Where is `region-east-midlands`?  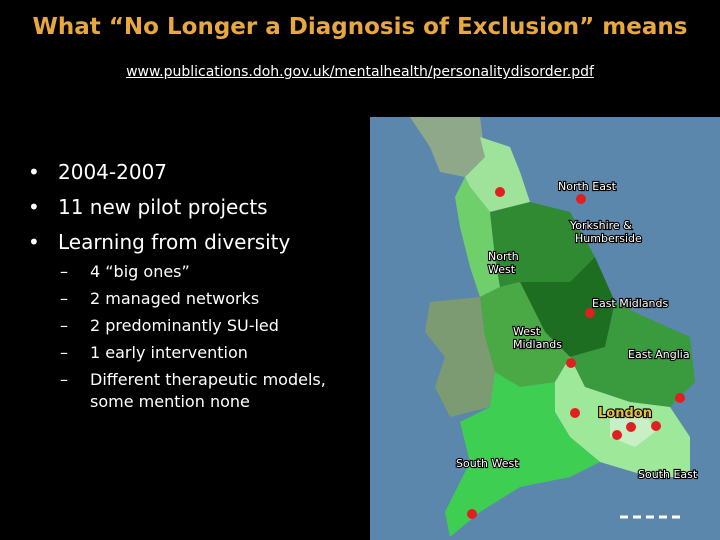 region-east-midlands is located at coordinates (567, 307).